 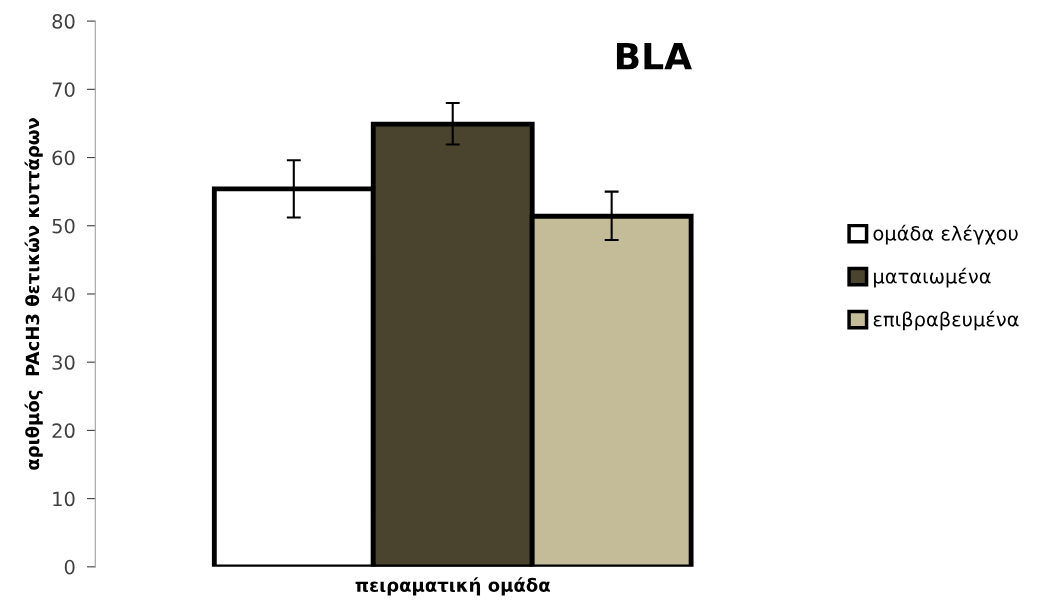 What do you see at coordinates (63, 21) in the screenshot?
I see `y-tick-label: 80` at bounding box center [63, 21].